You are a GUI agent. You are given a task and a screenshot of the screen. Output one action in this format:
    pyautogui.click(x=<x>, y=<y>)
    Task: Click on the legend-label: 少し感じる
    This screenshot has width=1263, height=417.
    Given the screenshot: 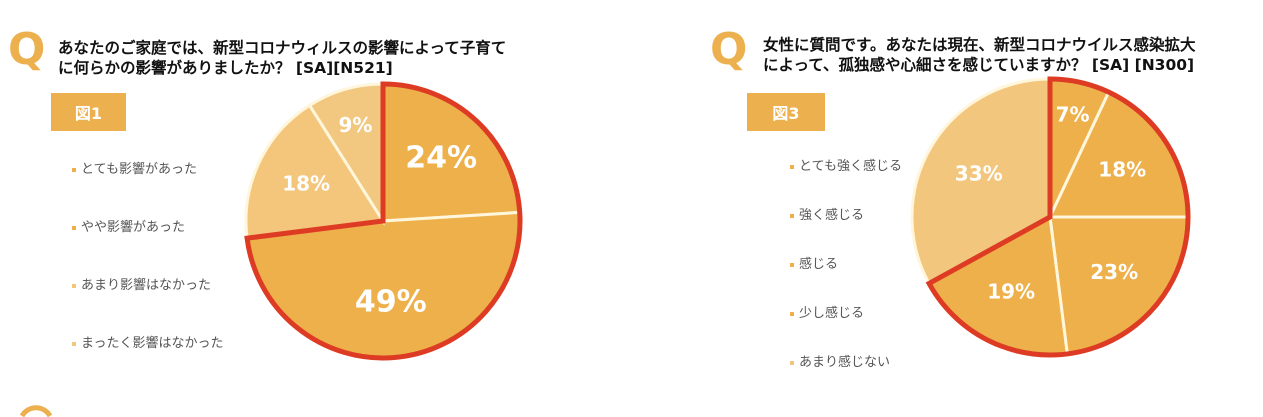 What is the action you would take?
    pyautogui.click(x=832, y=313)
    